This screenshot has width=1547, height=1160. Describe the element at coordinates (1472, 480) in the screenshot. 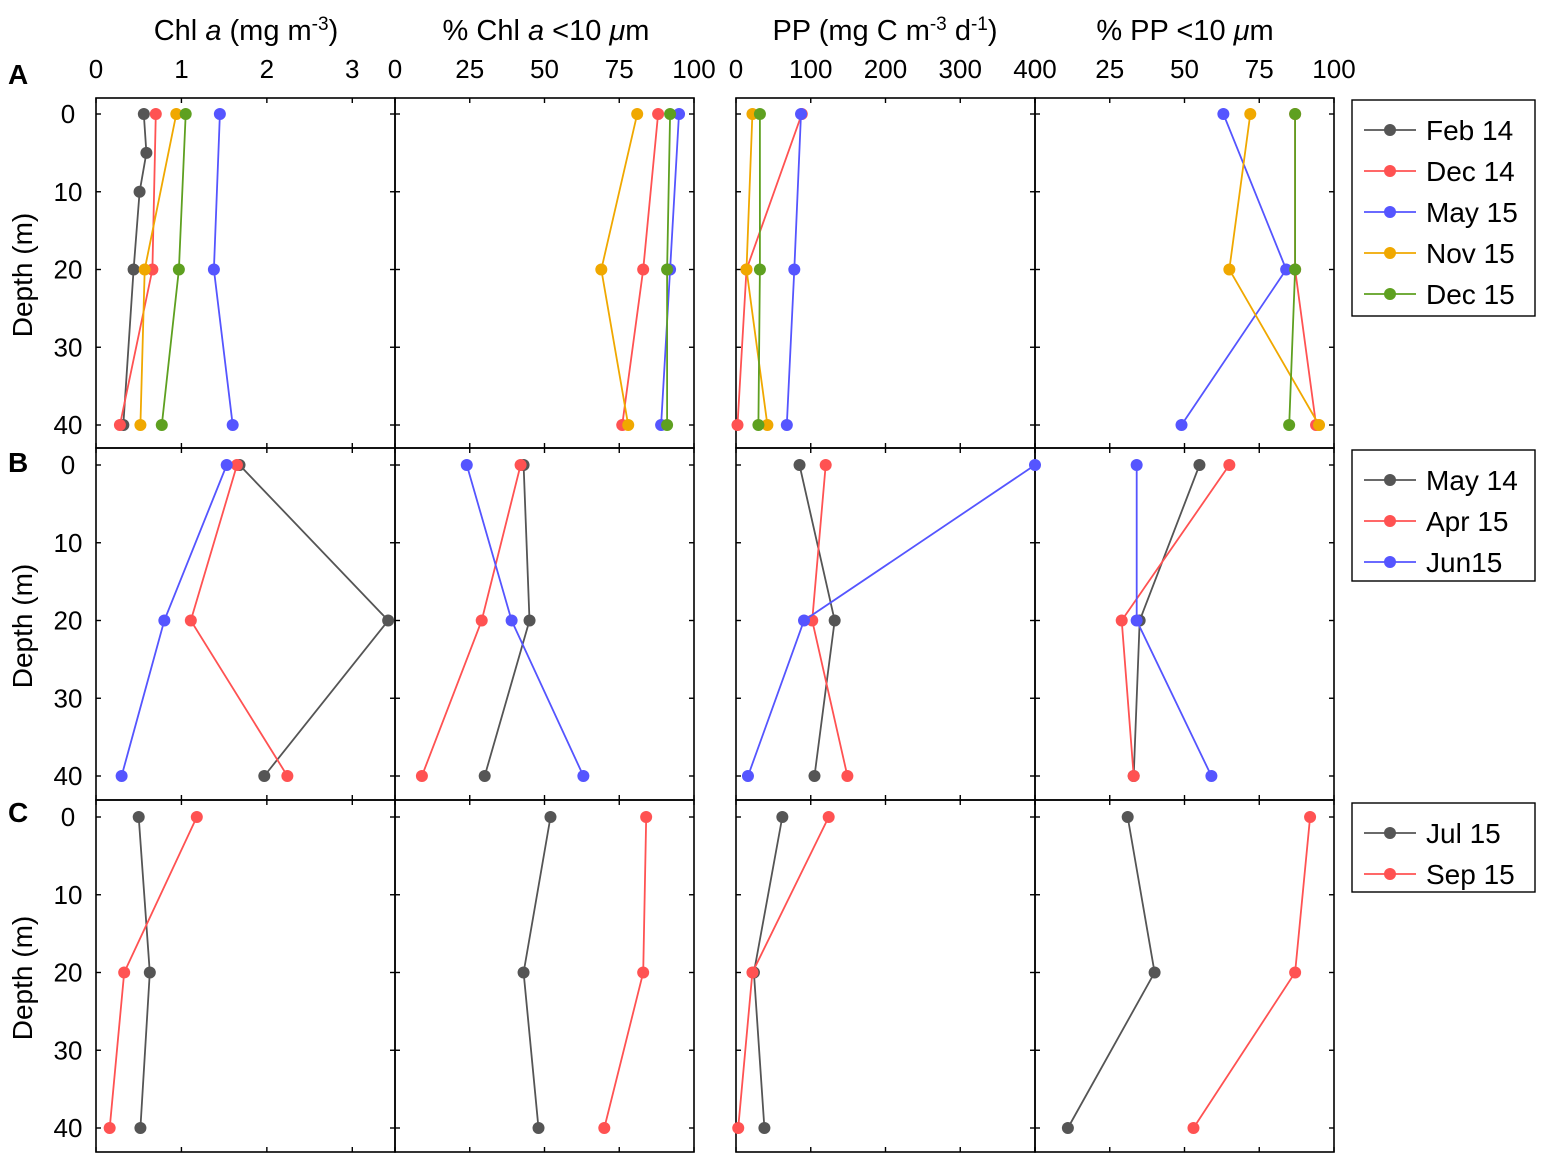

I see `legend-entry: May 14` at that location.